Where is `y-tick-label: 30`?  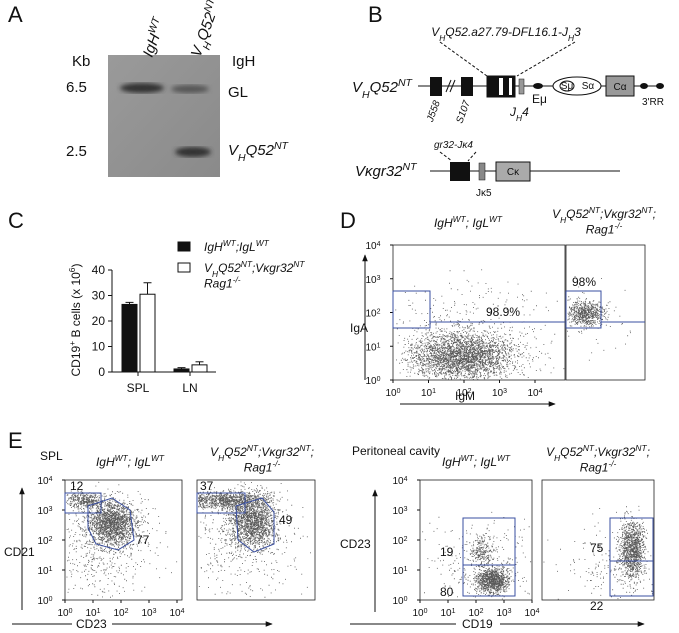
y-tick-label: 30 is located at coordinates (99, 296).